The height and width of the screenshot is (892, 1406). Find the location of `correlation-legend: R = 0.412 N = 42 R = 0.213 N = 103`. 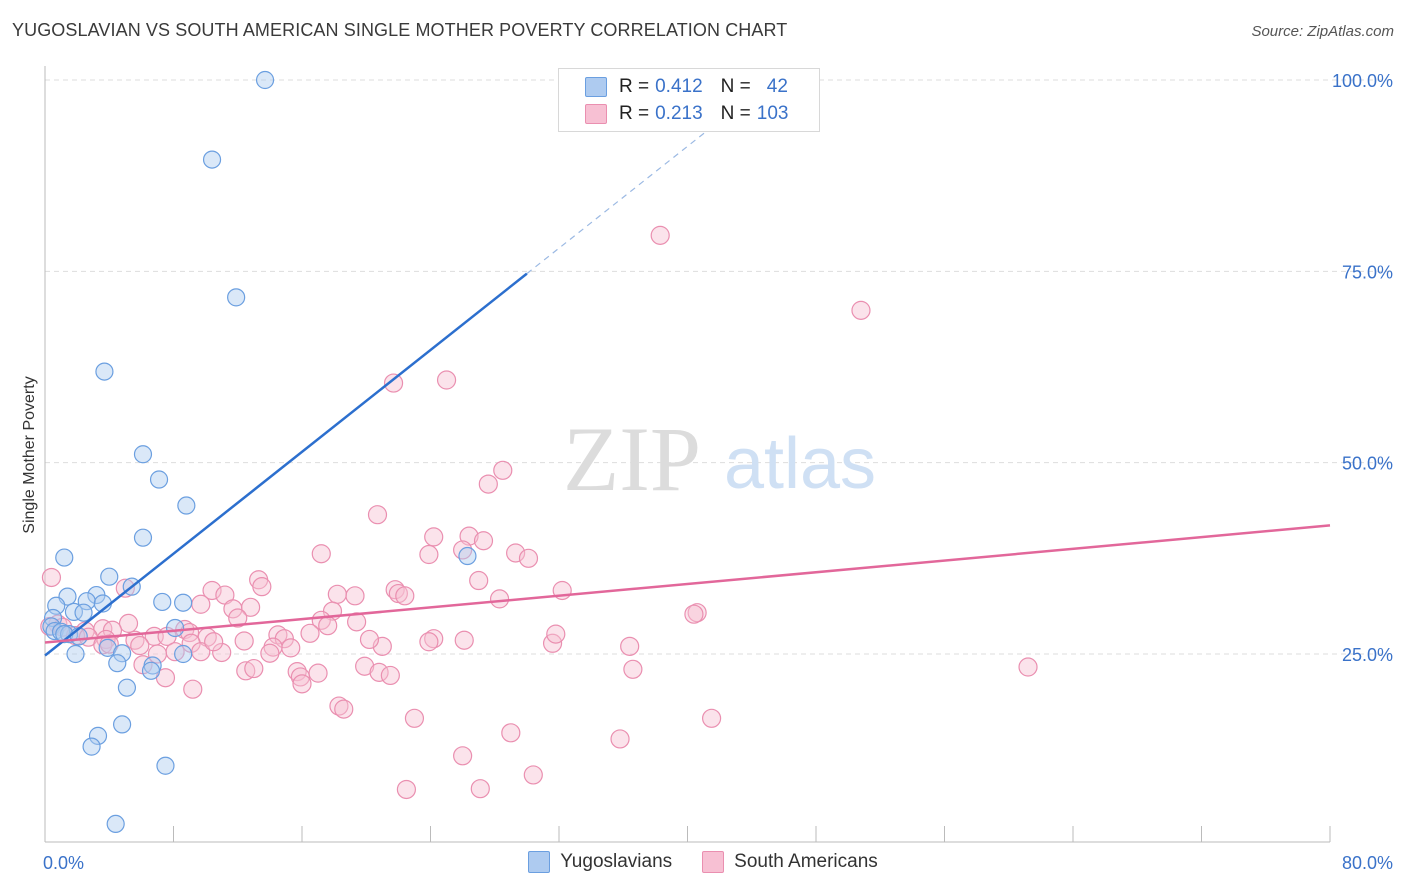

correlation-legend: R = 0.412 N = 42 R = 0.213 N = 103 is located at coordinates (689, 100).